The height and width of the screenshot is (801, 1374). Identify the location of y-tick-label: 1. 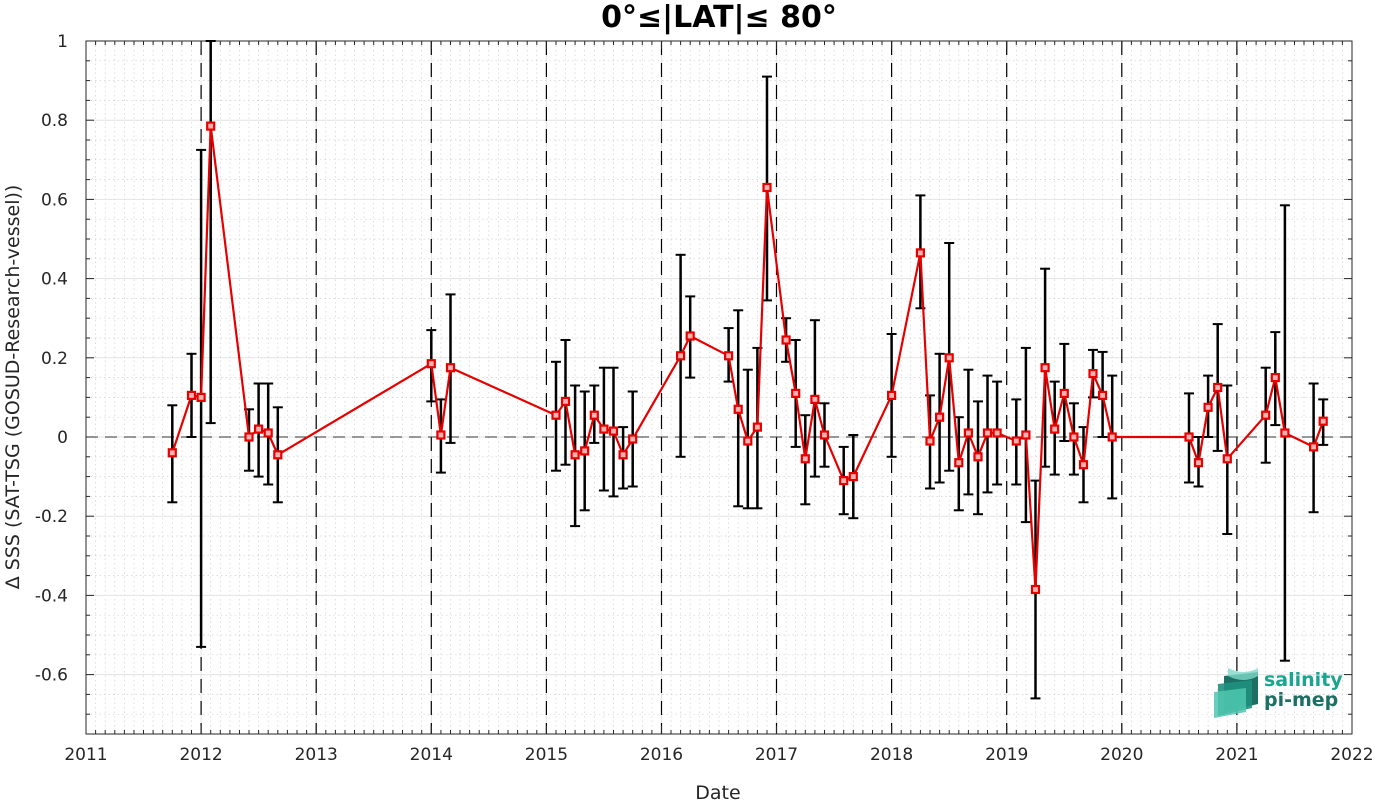
(62, 42).